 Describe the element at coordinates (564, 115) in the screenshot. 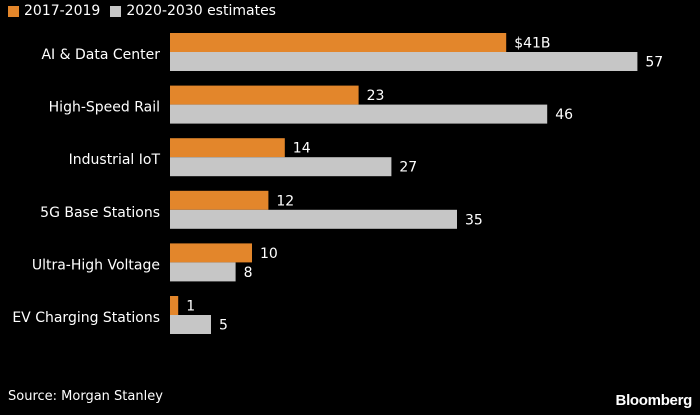

I see `data-label-series-2: 46` at that location.